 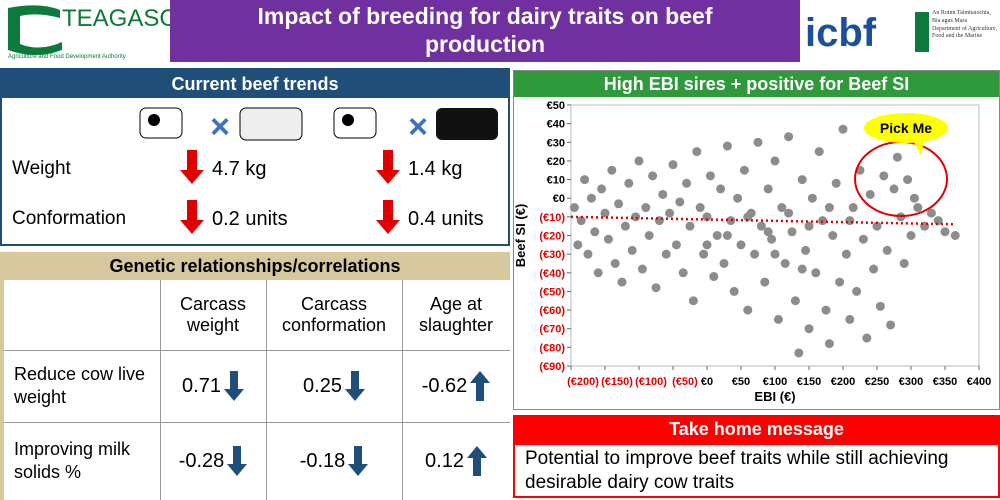 I want to click on y-tick-label: (€60), so click(x=552, y=311).